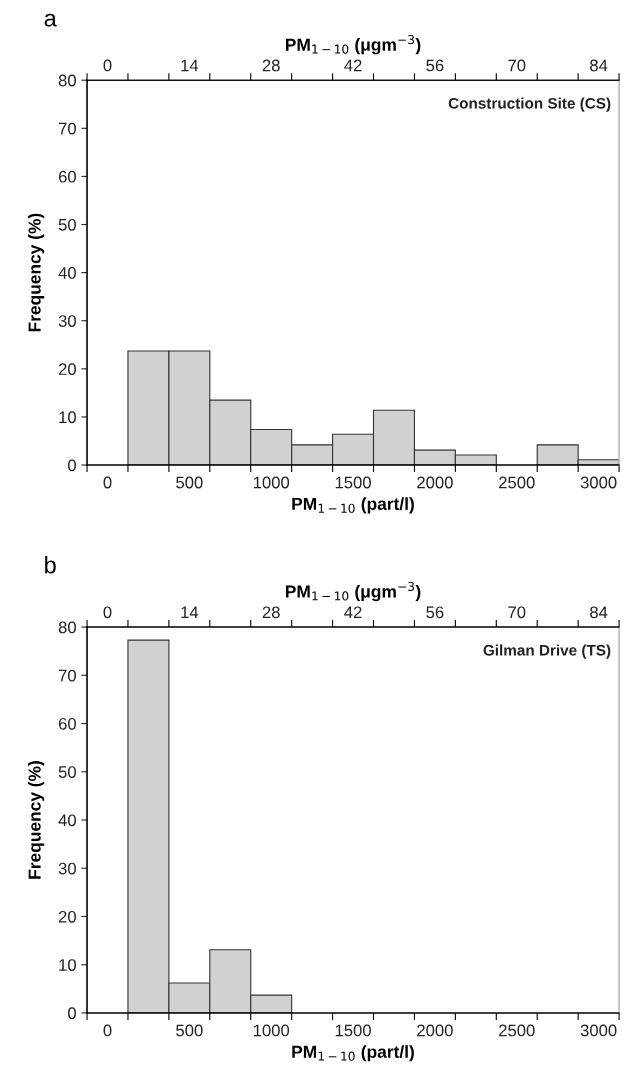 Image resolution: width=623 pixels, height=1075 pixels. I want to click on text: a, so click(50, 20).